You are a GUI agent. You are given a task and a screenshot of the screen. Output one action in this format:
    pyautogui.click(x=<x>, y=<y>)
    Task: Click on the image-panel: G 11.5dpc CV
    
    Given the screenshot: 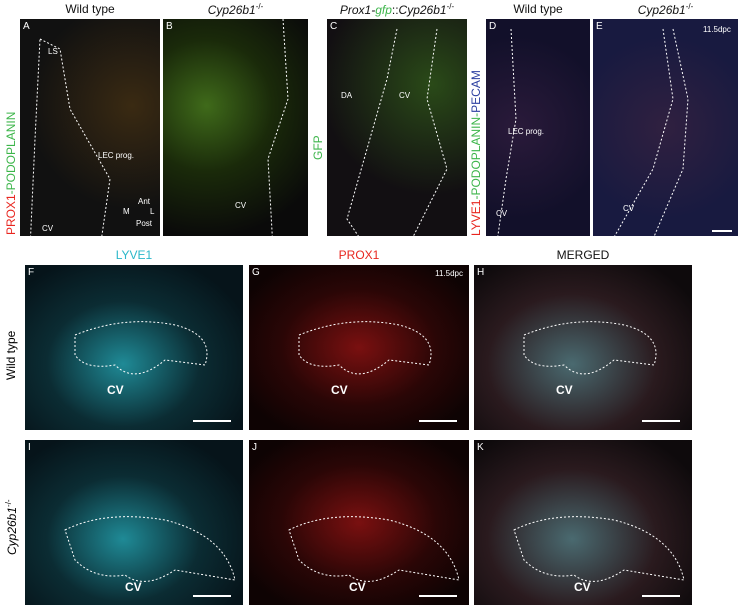 What is the action you would take?
    pyautogui.click(x=359, y=347)
    